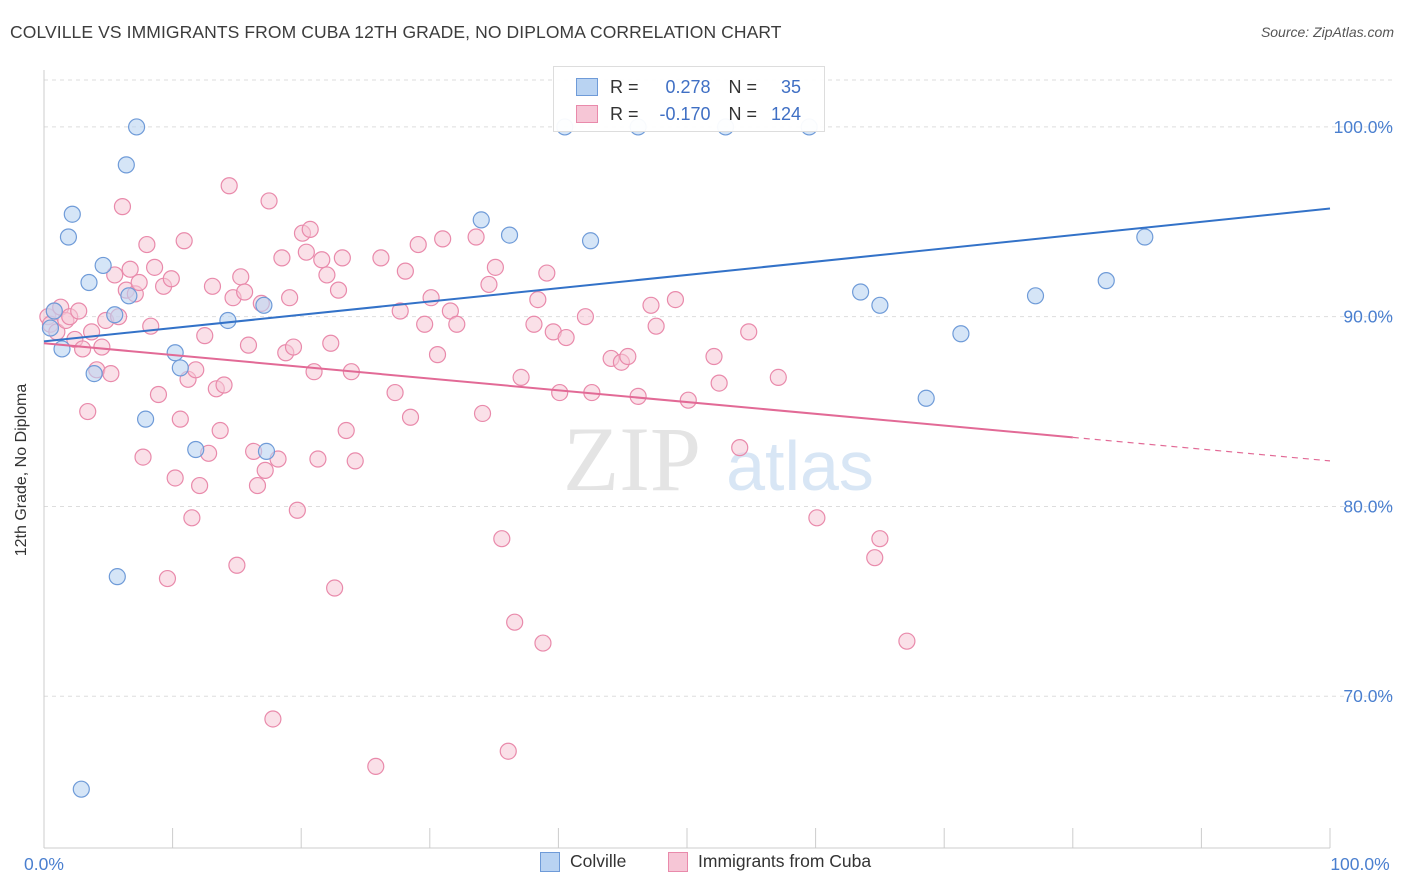 This screenshot has width=1406, height=892. Describe the element at coordinates (583, 861) in the screenshot. I see `bottom-legend-colville: Colville` at that location.